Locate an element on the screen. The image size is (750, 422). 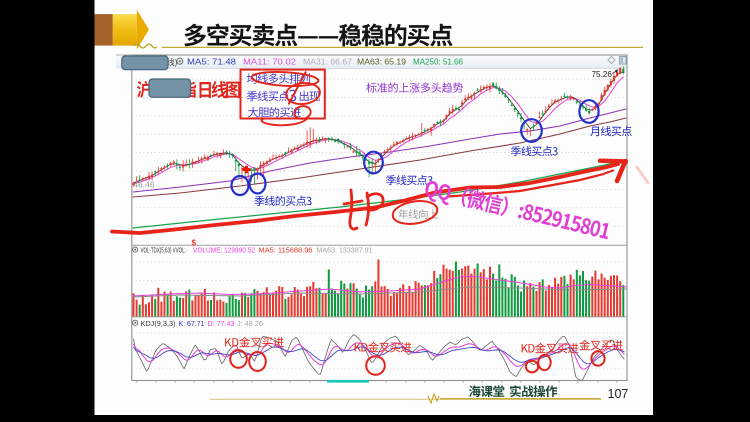
svg-text: 46.46 is located at coordinates (145, 185).